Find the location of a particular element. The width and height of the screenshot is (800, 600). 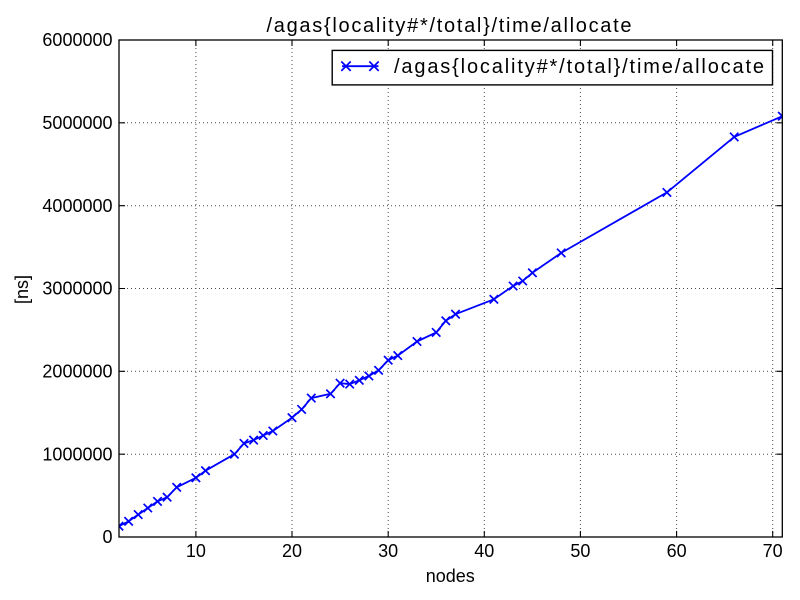

svg-text: nodes is located at coordinates (450, 576).